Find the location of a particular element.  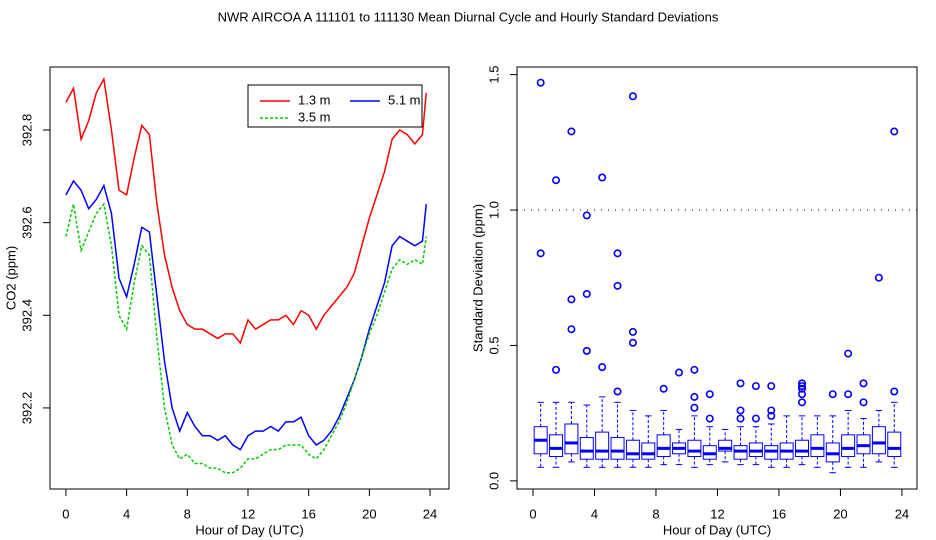

y-tick-label: 0.0 is located at coordinates (493, 481).